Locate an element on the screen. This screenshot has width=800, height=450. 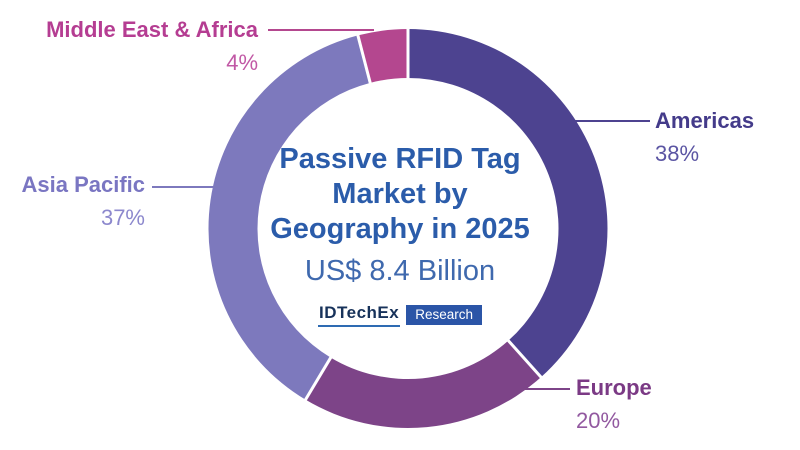
leader-line-europe is located at coordinates (536, 389).